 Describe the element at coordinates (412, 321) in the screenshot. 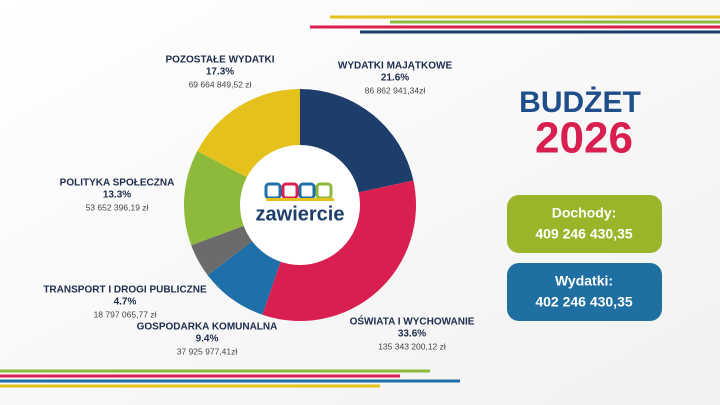

I see `category-label: OŚWIATA I WYCHOWANIE` at that location.